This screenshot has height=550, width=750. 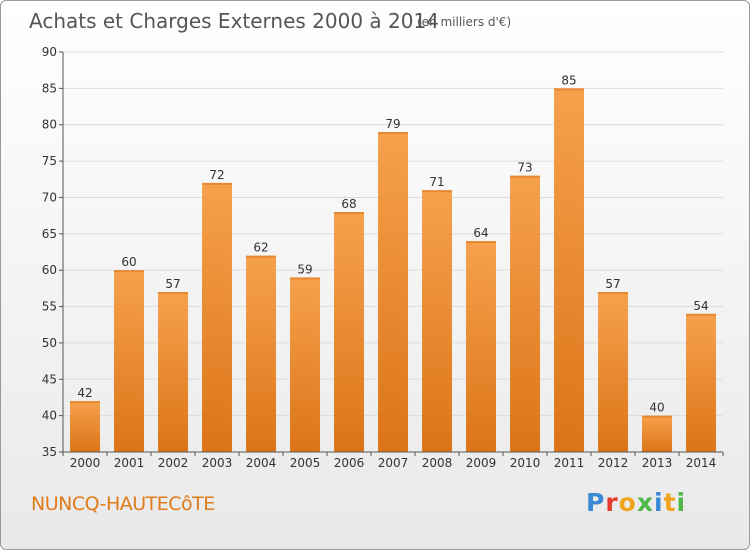 What do you see at coordinates (349, 332) in the screenshot?
I see `bar-2006` at bounding box center [349, 332].